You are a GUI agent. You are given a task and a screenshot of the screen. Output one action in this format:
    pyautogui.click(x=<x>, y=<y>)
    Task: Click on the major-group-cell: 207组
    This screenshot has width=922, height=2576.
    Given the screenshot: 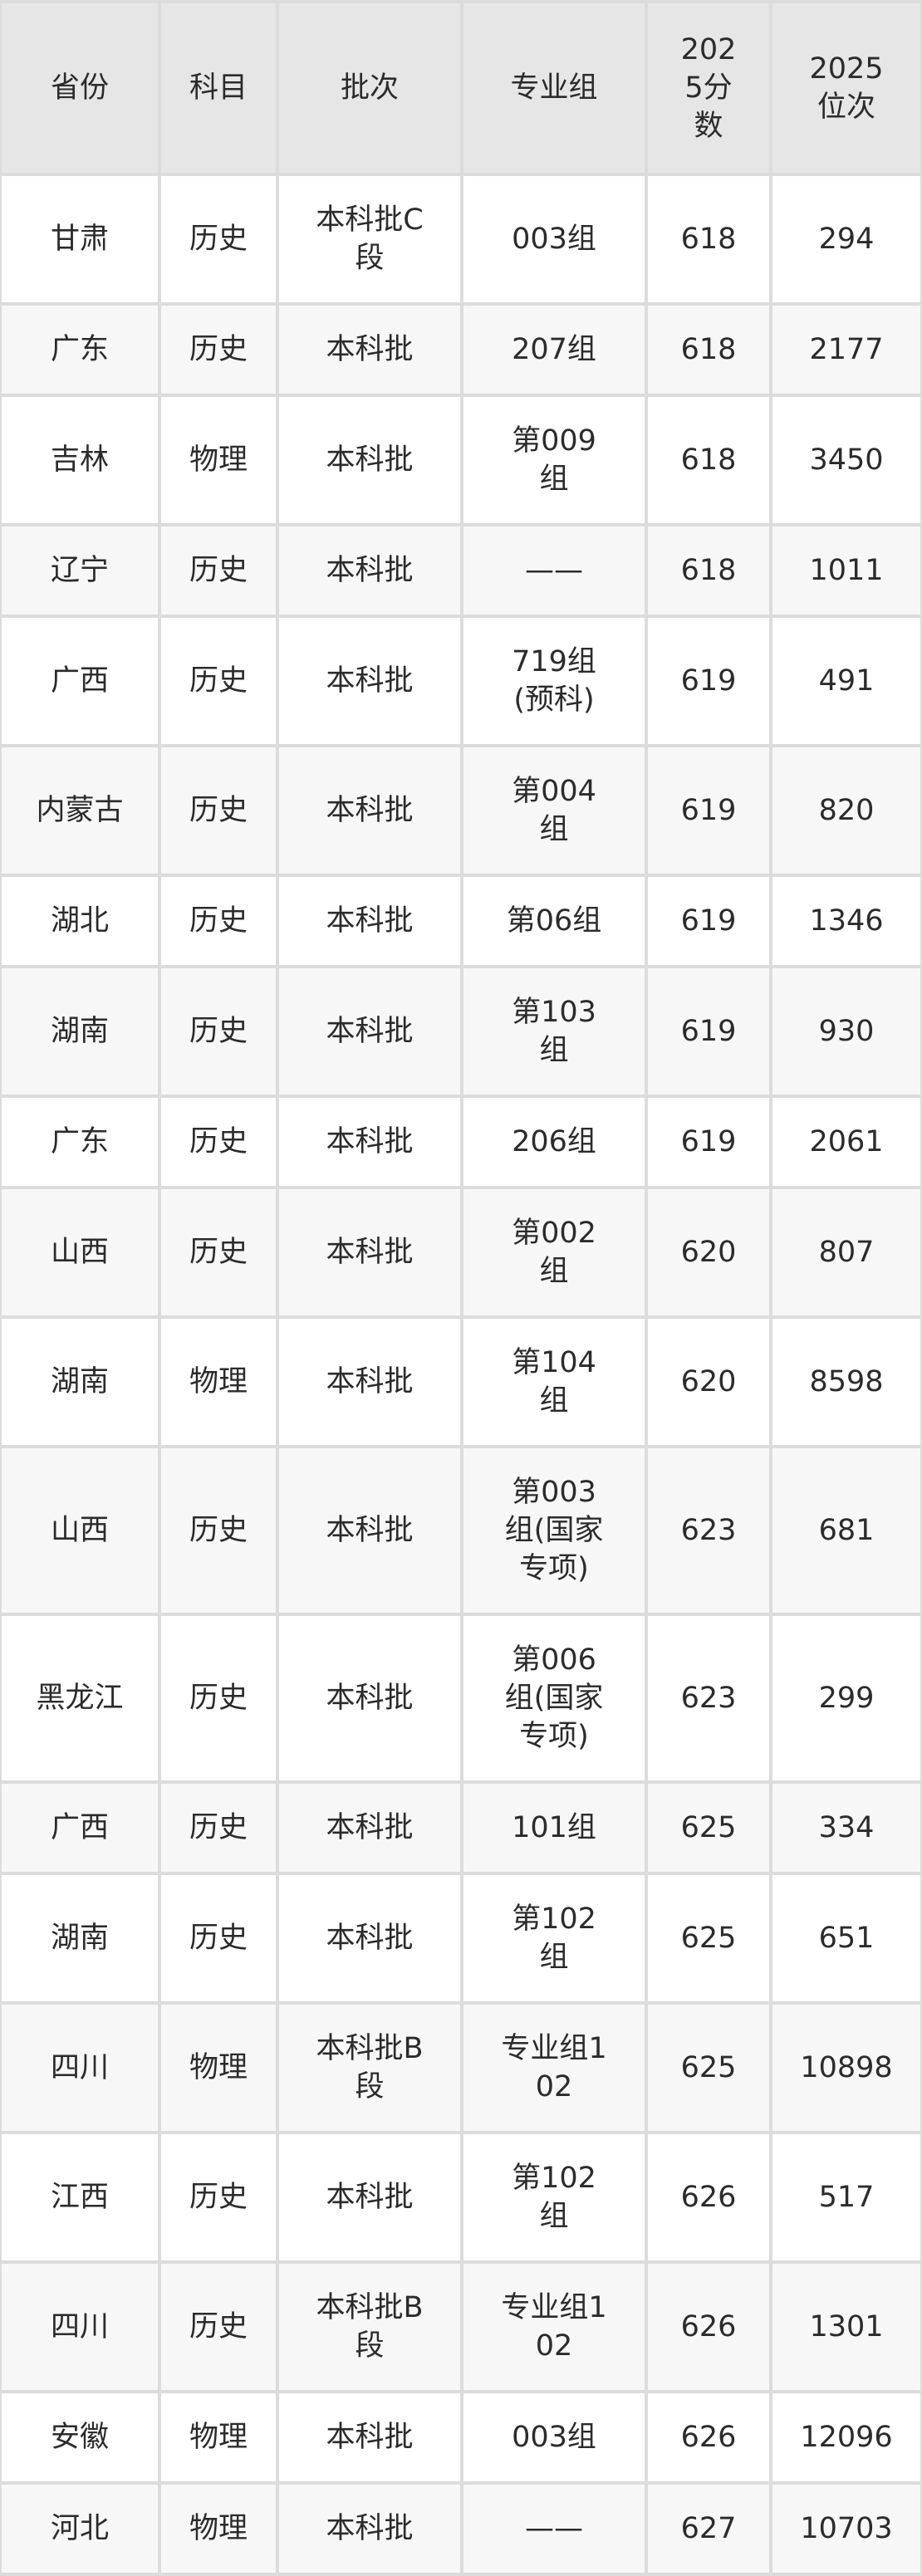 What is the action you would take?
    pyautogui.click(x=554, y=350)
    